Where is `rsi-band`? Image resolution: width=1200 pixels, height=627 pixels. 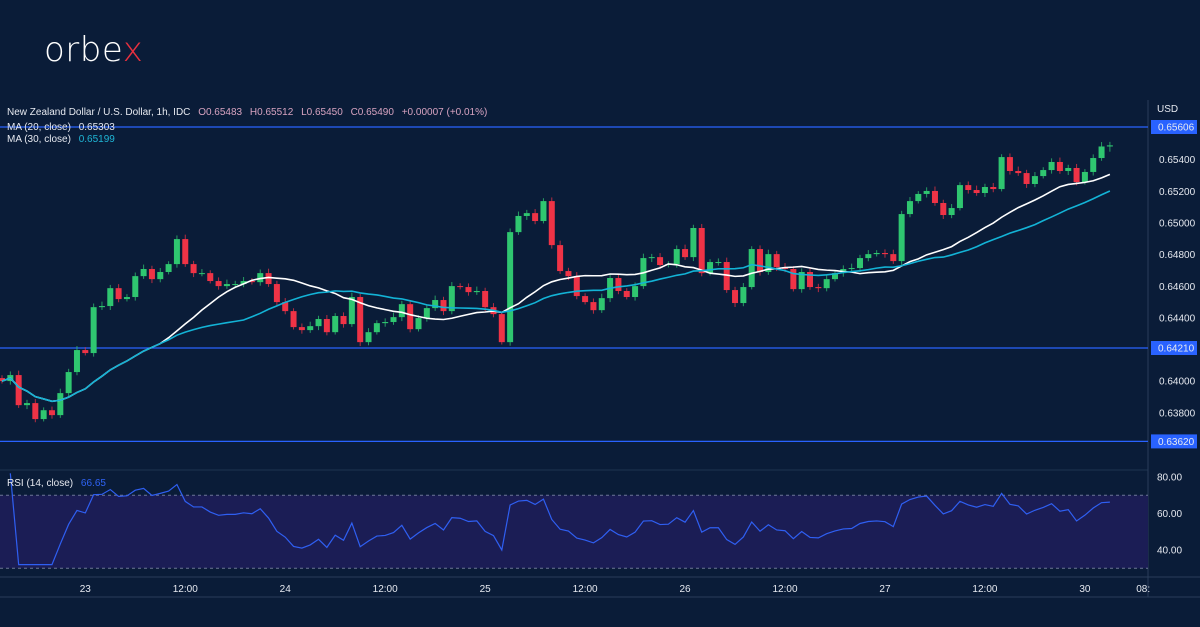
rsi-band is located at coordinates (574, 532).